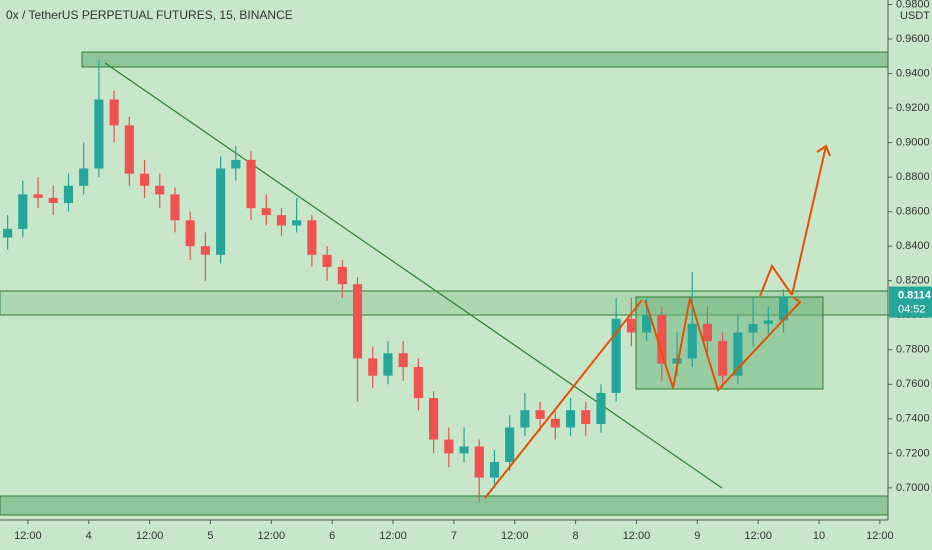  Describe the element at coordinates (913, 73) in the screenshot. I see `y-tick-label: 0.9400` at that location.